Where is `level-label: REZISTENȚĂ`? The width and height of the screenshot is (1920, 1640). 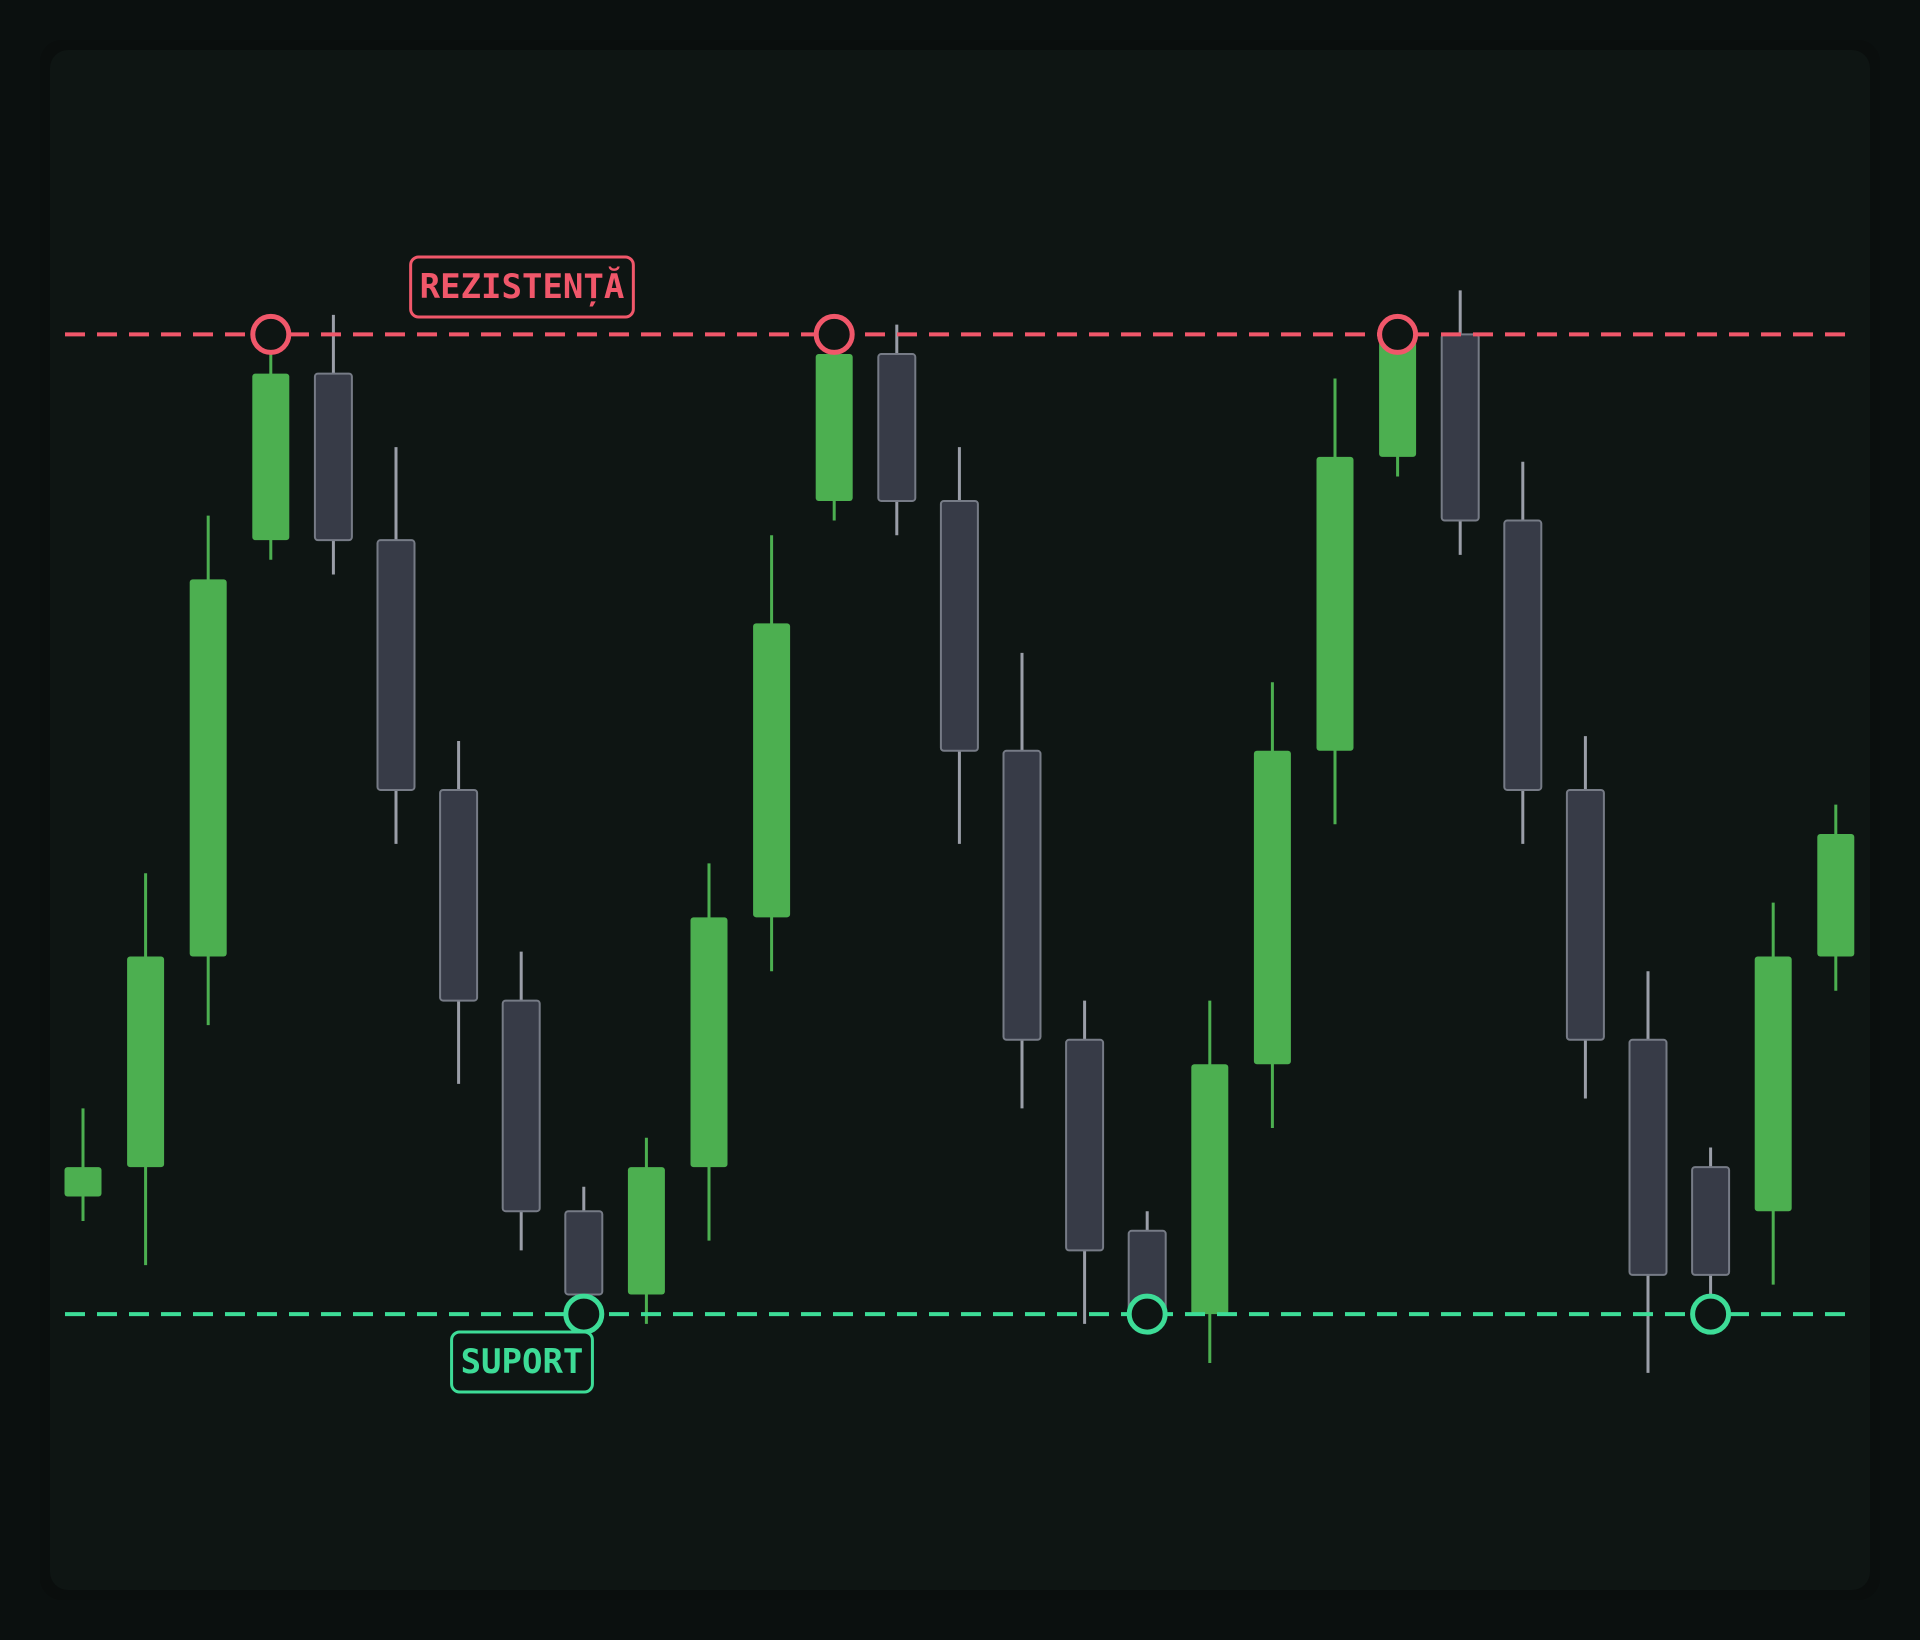 level-label: REZISTENȚĂ is located at coordinates (522, 287).